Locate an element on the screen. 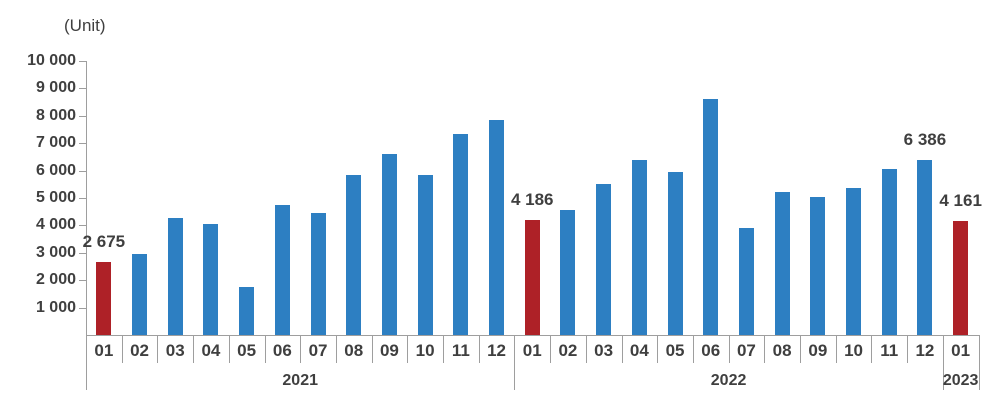 The width and height of the screenshot is (1000, 419). bar-value-label-2023-01: 4 161 is located at coordinates (960, 200).